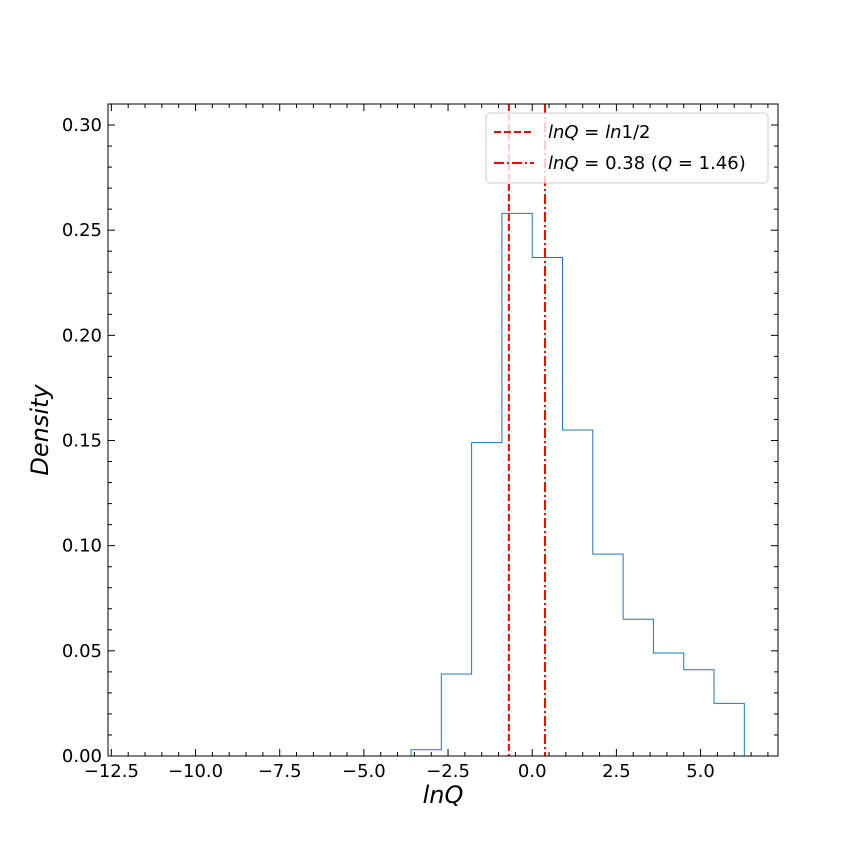  Describe the element at coordinates (280, 771) in the screenshot. I see `x-tick-label: −7.5` at that location.